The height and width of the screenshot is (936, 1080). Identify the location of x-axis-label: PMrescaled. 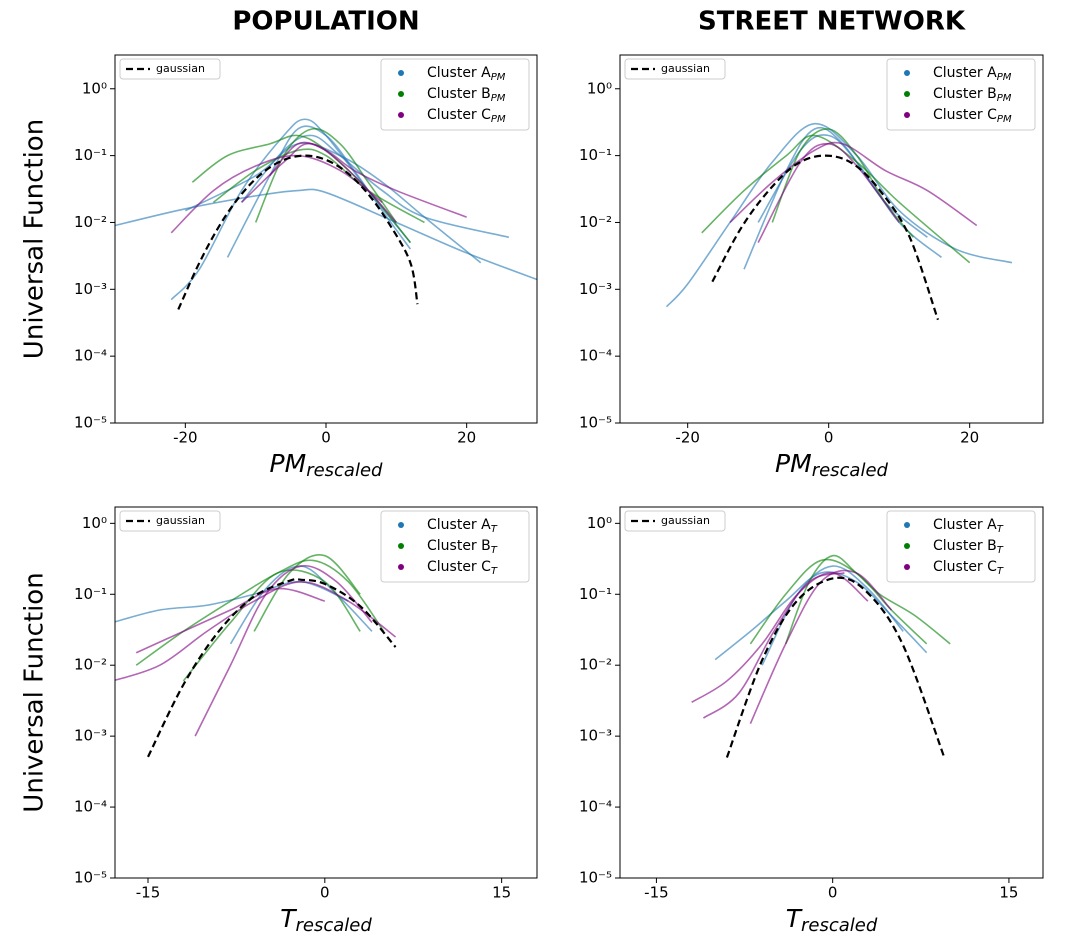
(327, 465).